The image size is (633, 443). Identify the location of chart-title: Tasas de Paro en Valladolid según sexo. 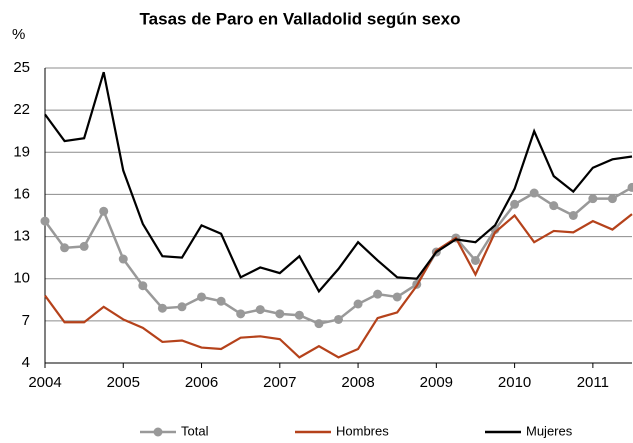
(300, 18).